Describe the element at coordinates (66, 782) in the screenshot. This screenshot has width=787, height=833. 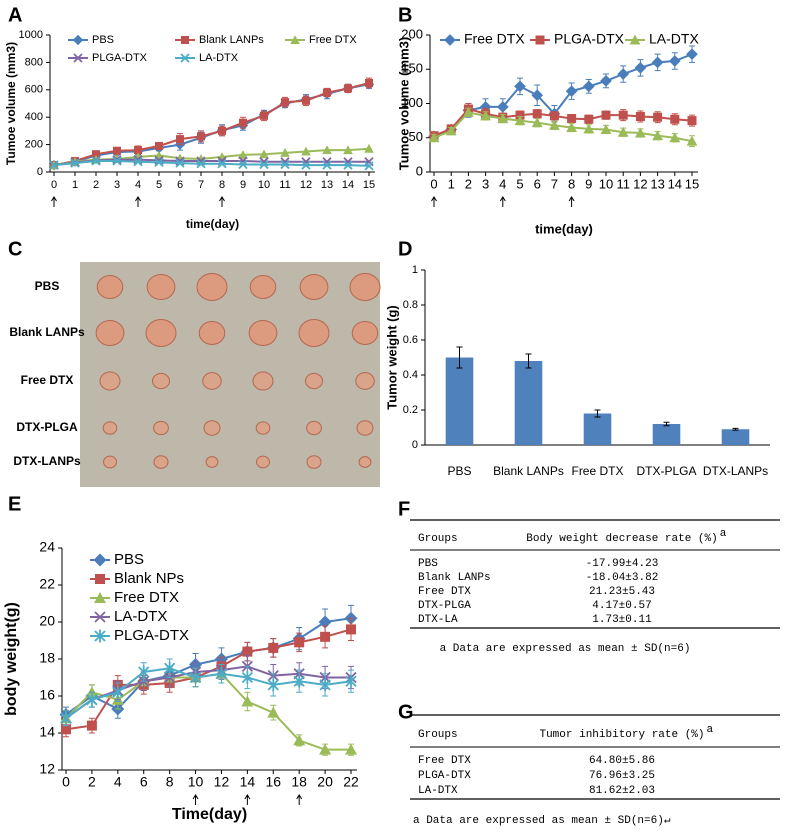
I see `x-tick-label: 0` at that location.